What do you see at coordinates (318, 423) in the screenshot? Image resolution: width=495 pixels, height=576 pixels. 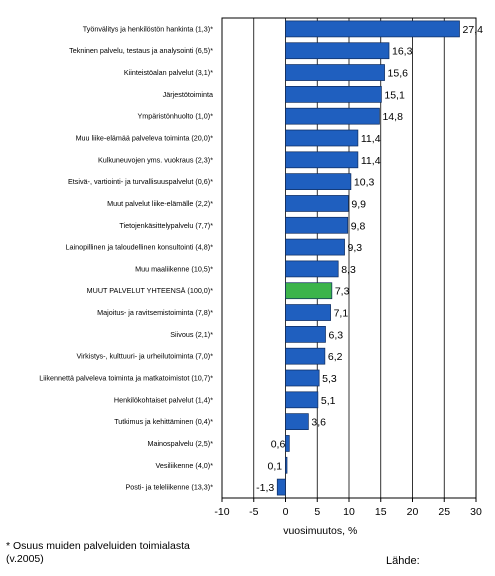 I see `value-label: 3,6` at bounding box center [318, 423].